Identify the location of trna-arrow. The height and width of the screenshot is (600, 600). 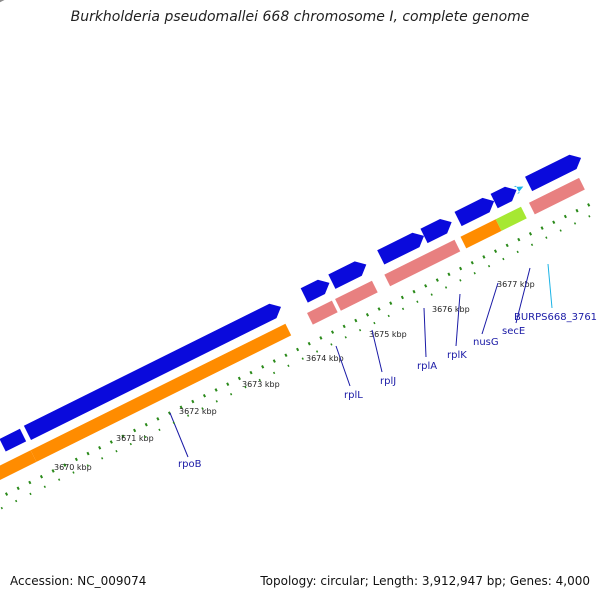
(518, 190).